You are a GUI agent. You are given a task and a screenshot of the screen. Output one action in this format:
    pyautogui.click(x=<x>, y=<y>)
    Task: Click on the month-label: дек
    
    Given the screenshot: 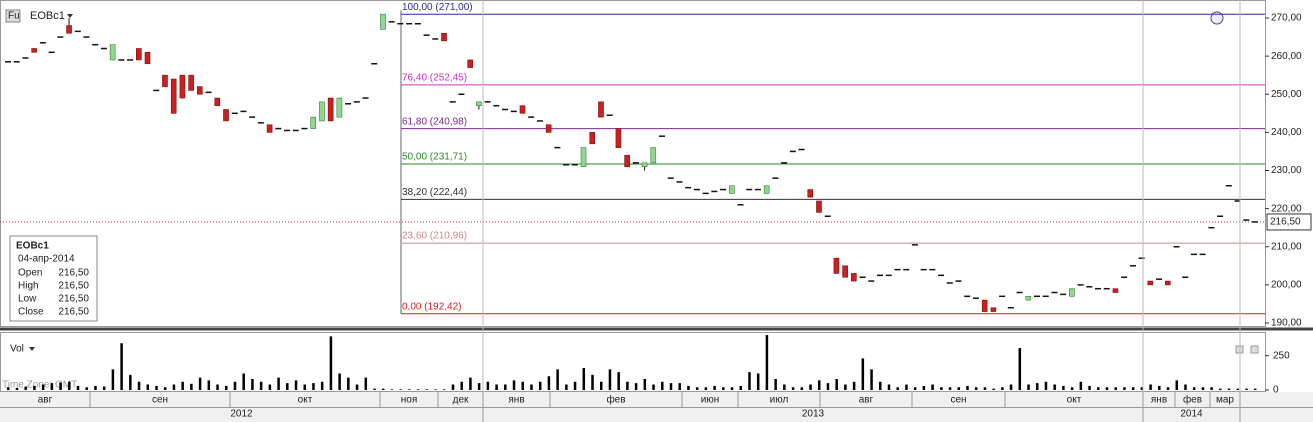 What is the action you would take?
    pyautogui.click(x=461, y=400)
    